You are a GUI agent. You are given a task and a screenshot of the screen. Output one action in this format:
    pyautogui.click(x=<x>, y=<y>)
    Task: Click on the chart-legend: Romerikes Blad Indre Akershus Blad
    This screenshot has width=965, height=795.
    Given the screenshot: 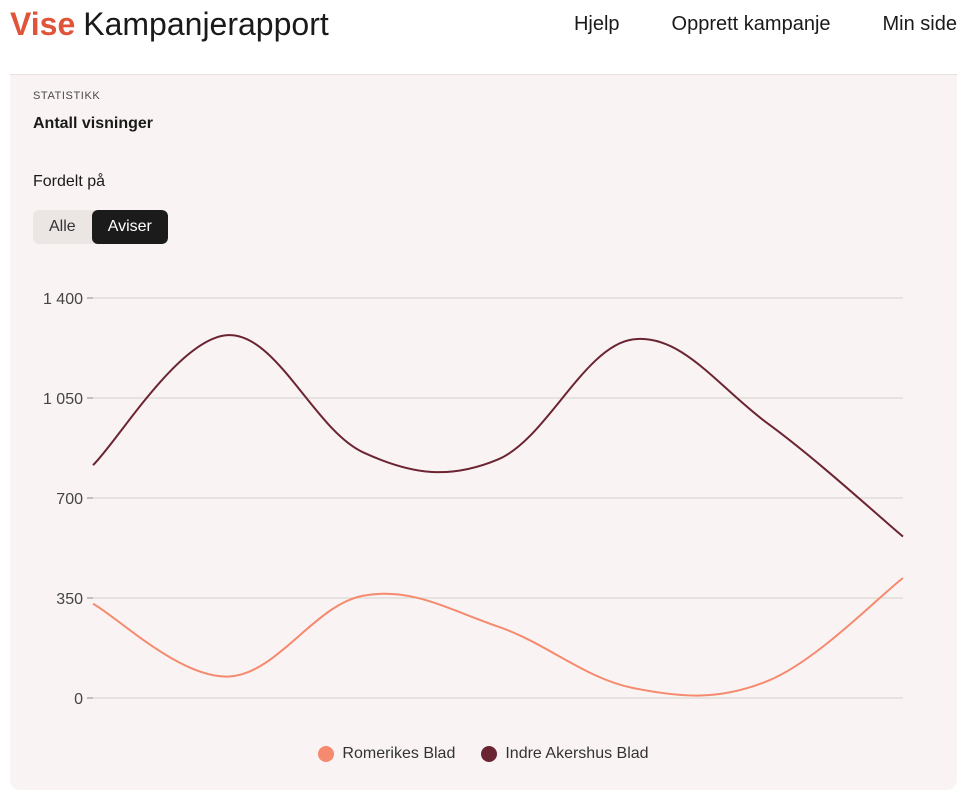 What is the action you would take?
    pyautogui.click(x=483, y=754)
    